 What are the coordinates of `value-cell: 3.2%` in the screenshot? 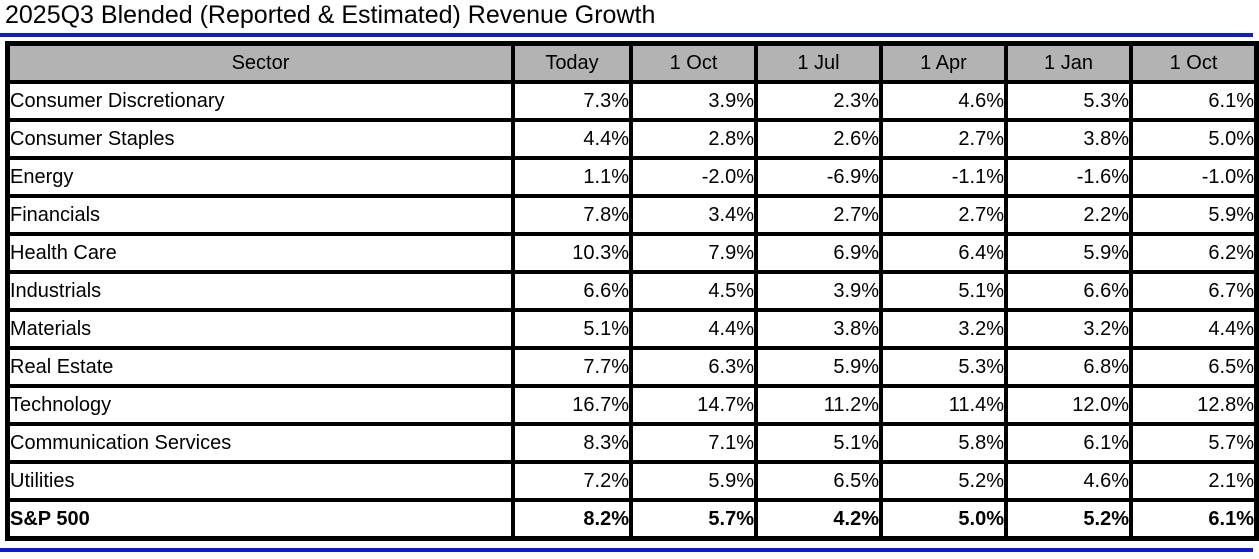 It's located at (943, 329).